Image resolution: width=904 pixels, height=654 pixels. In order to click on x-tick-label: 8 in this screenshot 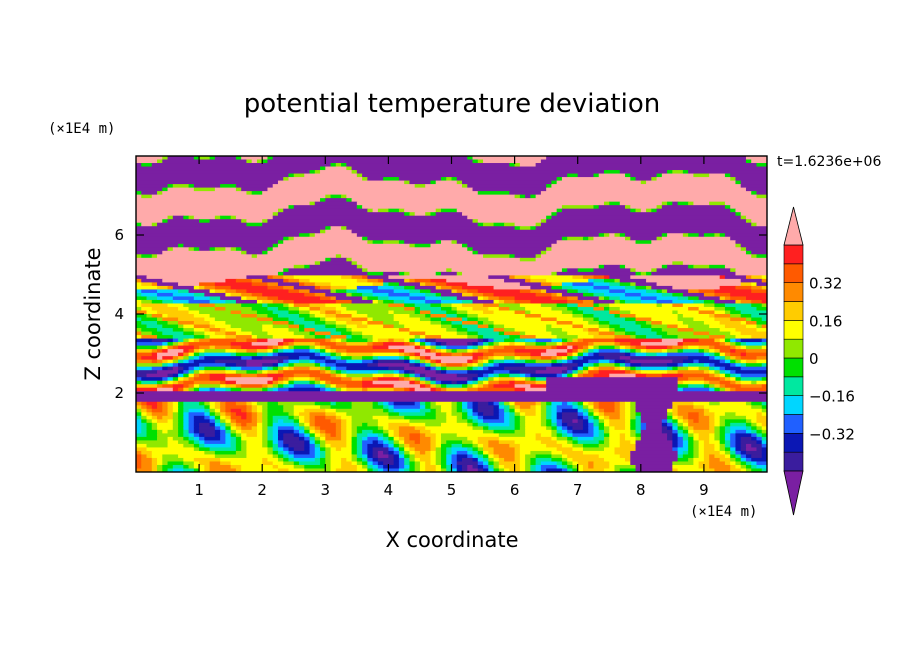, I will do `click(641, 490)`.